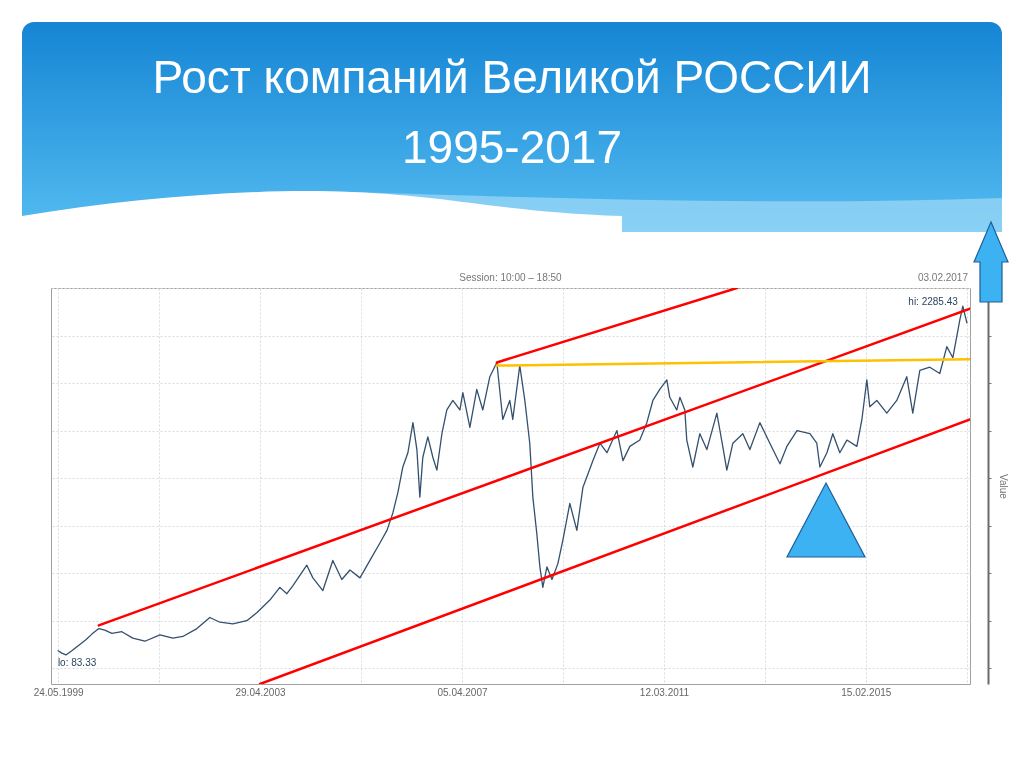 This screenshot has height=767, width=1024. What do you see at coordinates (462, 692) in the screenshot?
I see `x-tick-label: 05.04.2007` at bounding box center [462, 692].